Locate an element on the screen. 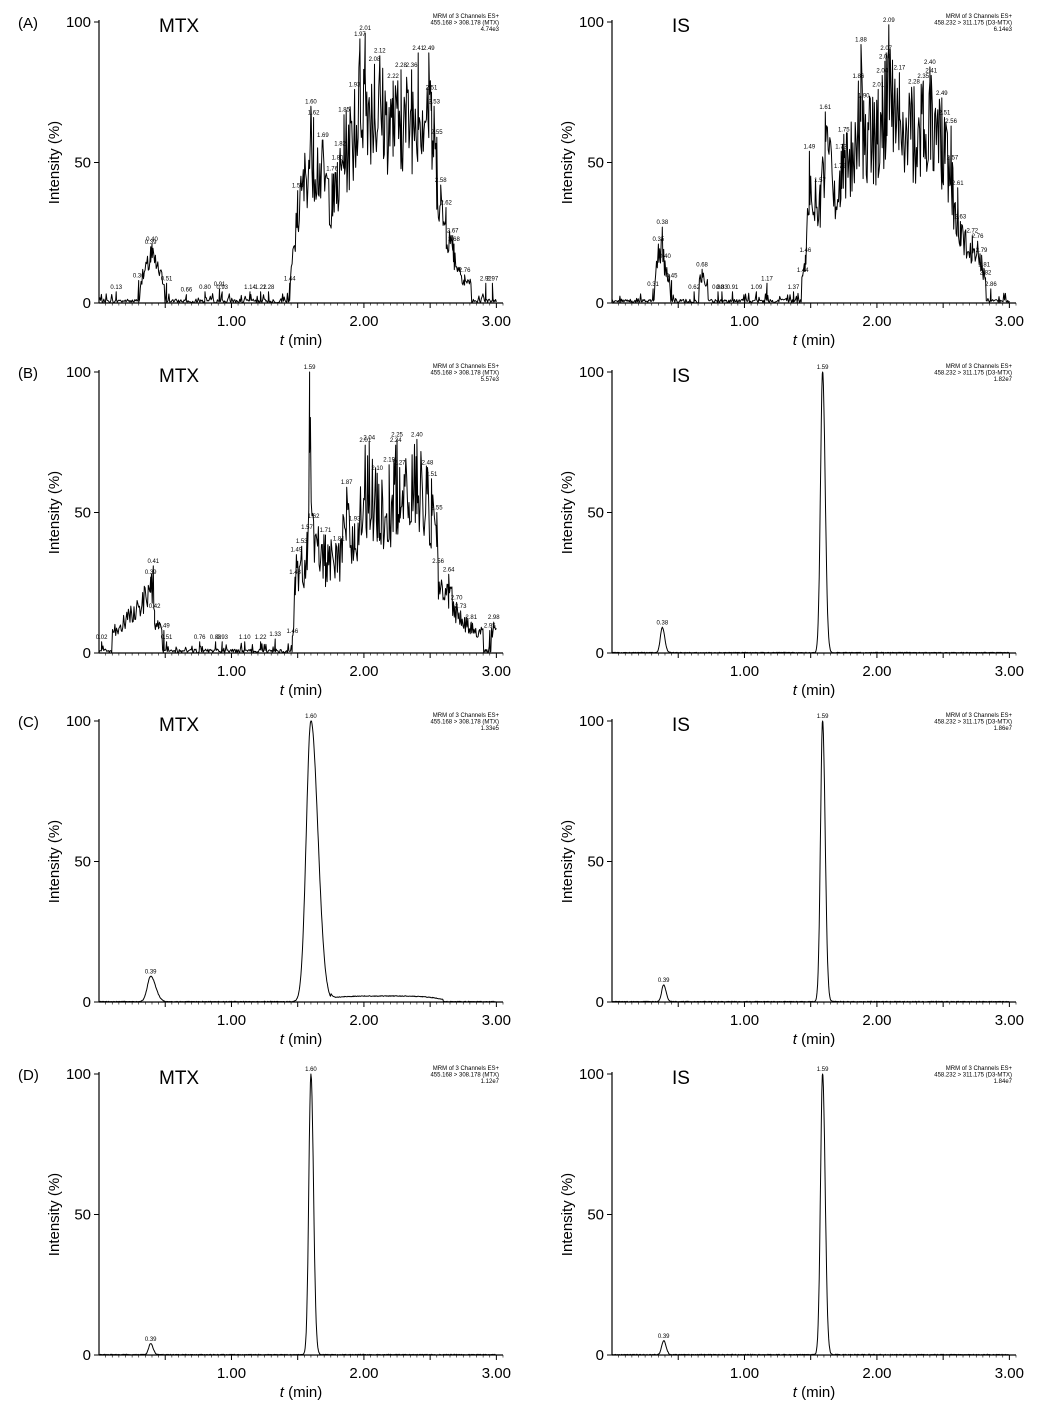 This screenshot has width=1047, height=1414. peak-label: 1.61 is located at coordinates (825, 108).